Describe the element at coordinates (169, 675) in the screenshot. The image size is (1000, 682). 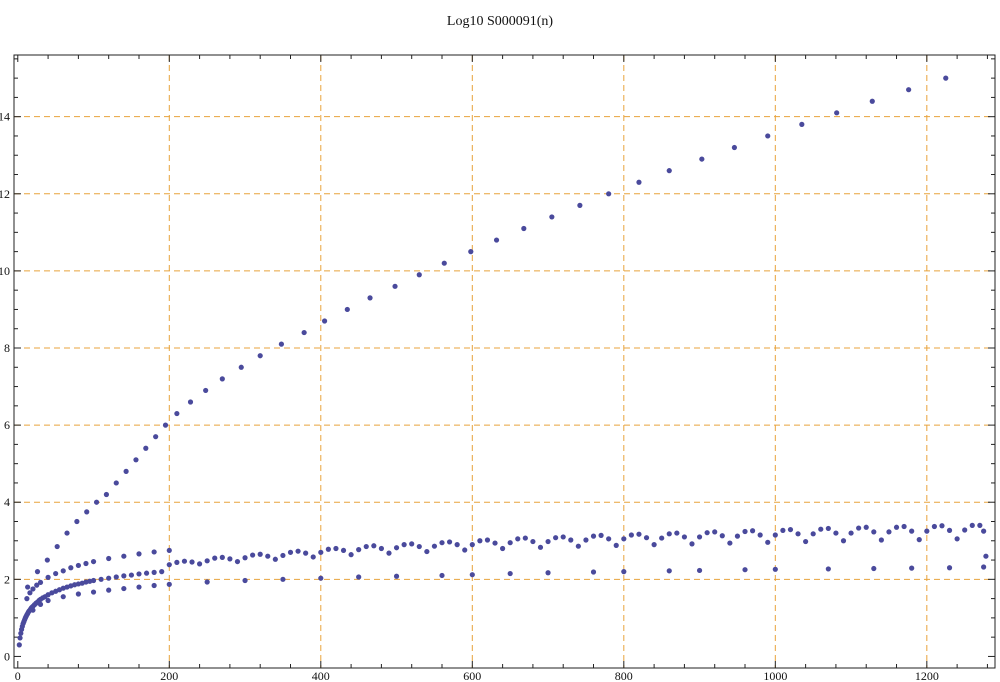
I see `x-tick-label: 200` at that location.